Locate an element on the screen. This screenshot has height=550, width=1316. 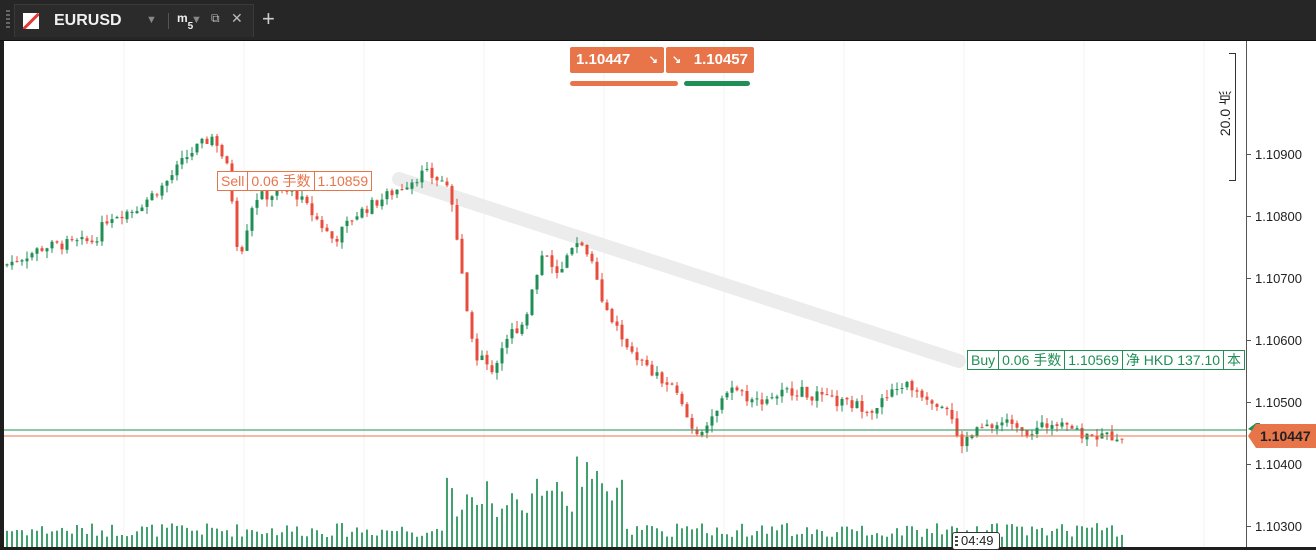
sell-arrow-icon: ↘ is located at coordinates (653, 60).